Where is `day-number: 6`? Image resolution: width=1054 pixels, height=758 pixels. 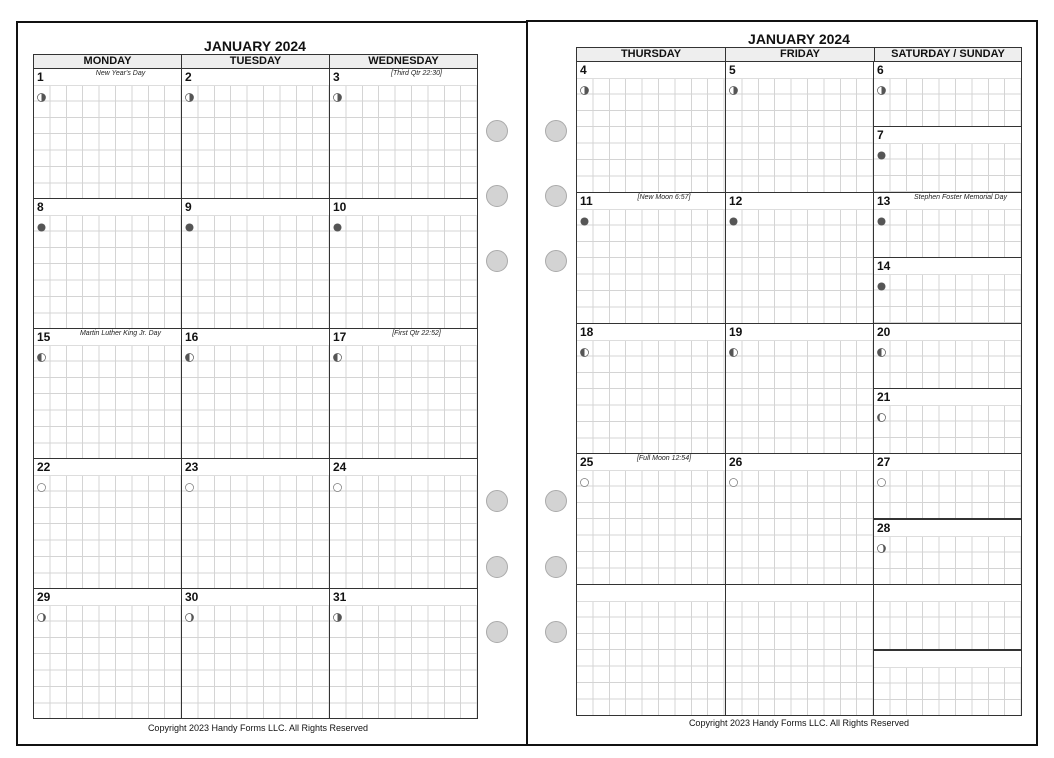
day-number: 6 is located at coordinates (880, 70).